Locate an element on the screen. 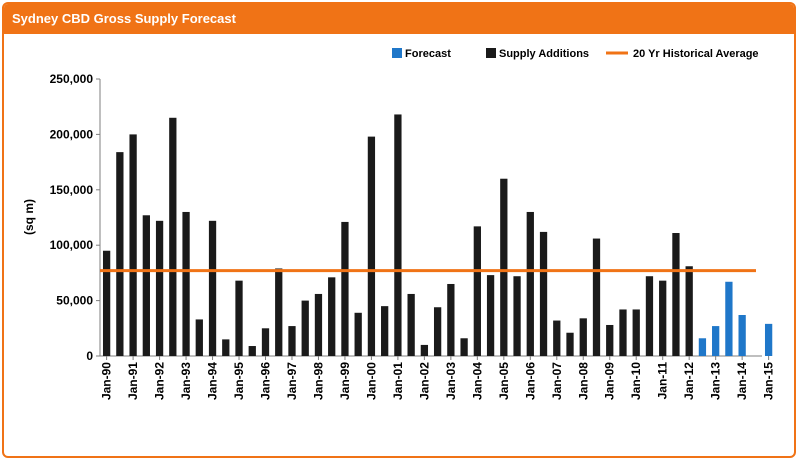  y-tick-label: 50,000 is located at coordinates (74, 301).